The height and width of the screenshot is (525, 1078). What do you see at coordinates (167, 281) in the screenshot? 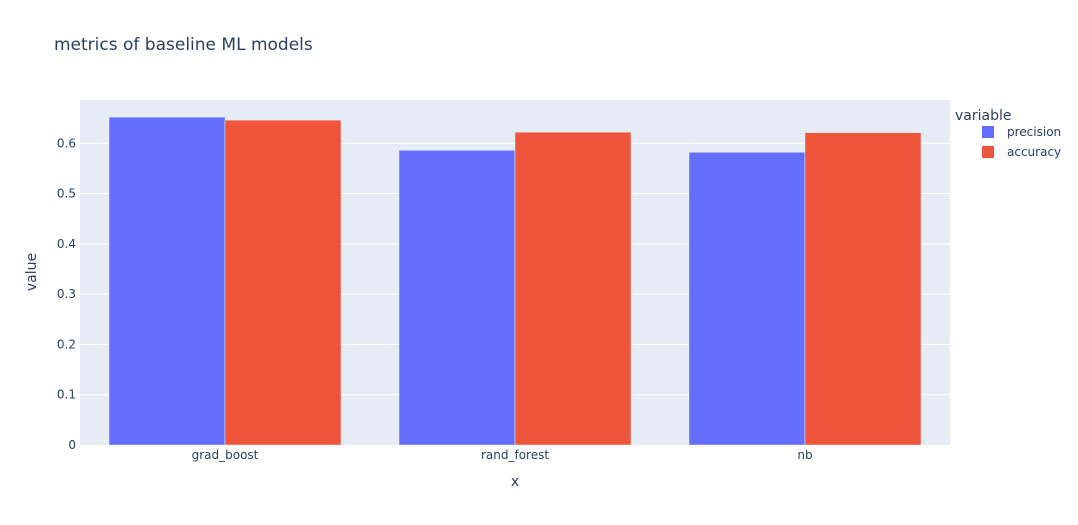
I see `bar-precision-grad_boost` at bounding box center [167, 281].